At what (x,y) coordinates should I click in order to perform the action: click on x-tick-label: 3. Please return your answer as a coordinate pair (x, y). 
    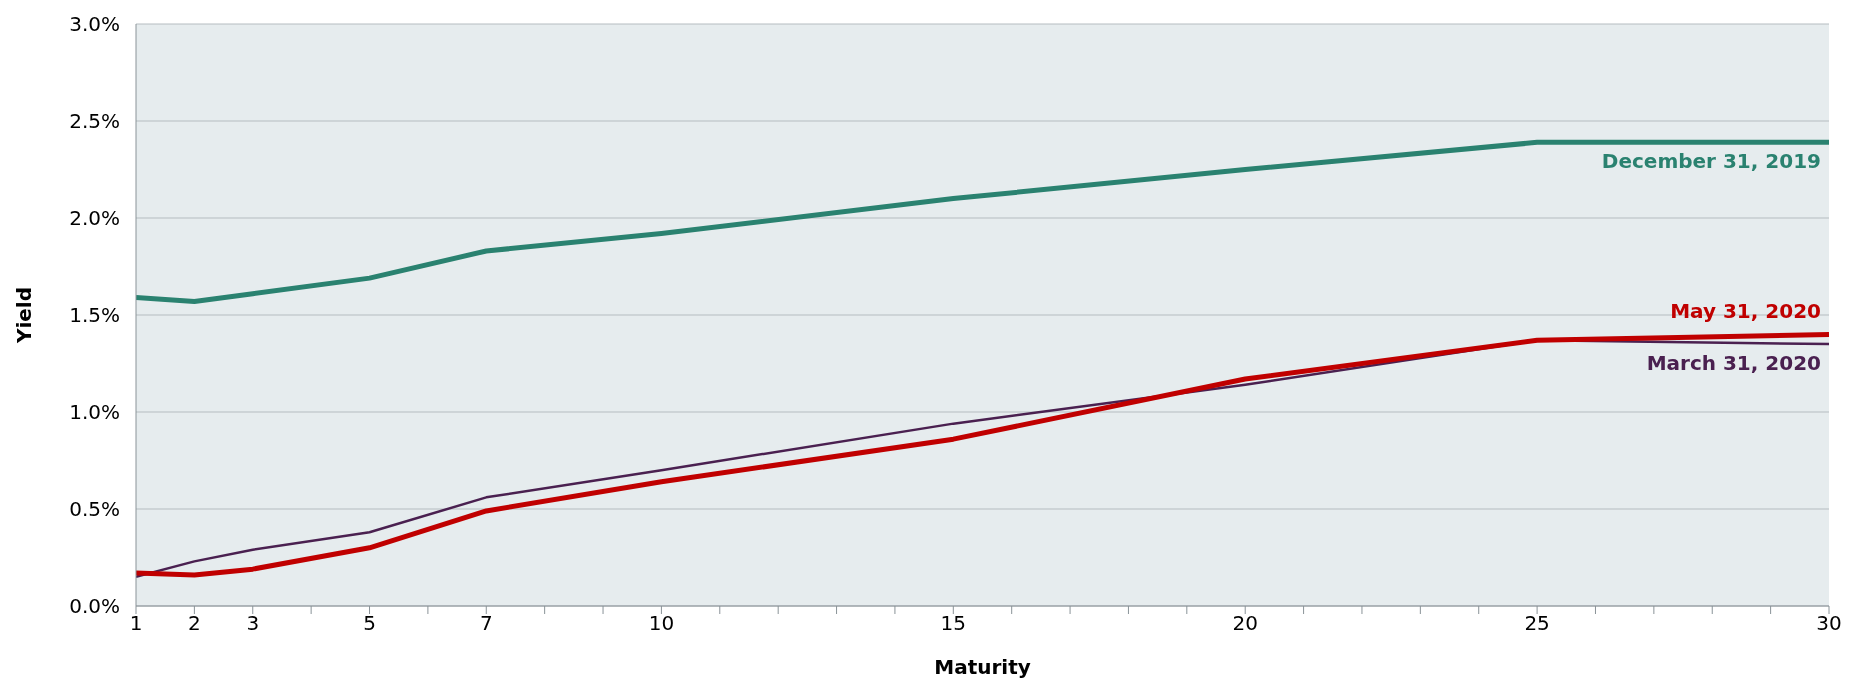
    Looking at the image, I should click on (253, 623).